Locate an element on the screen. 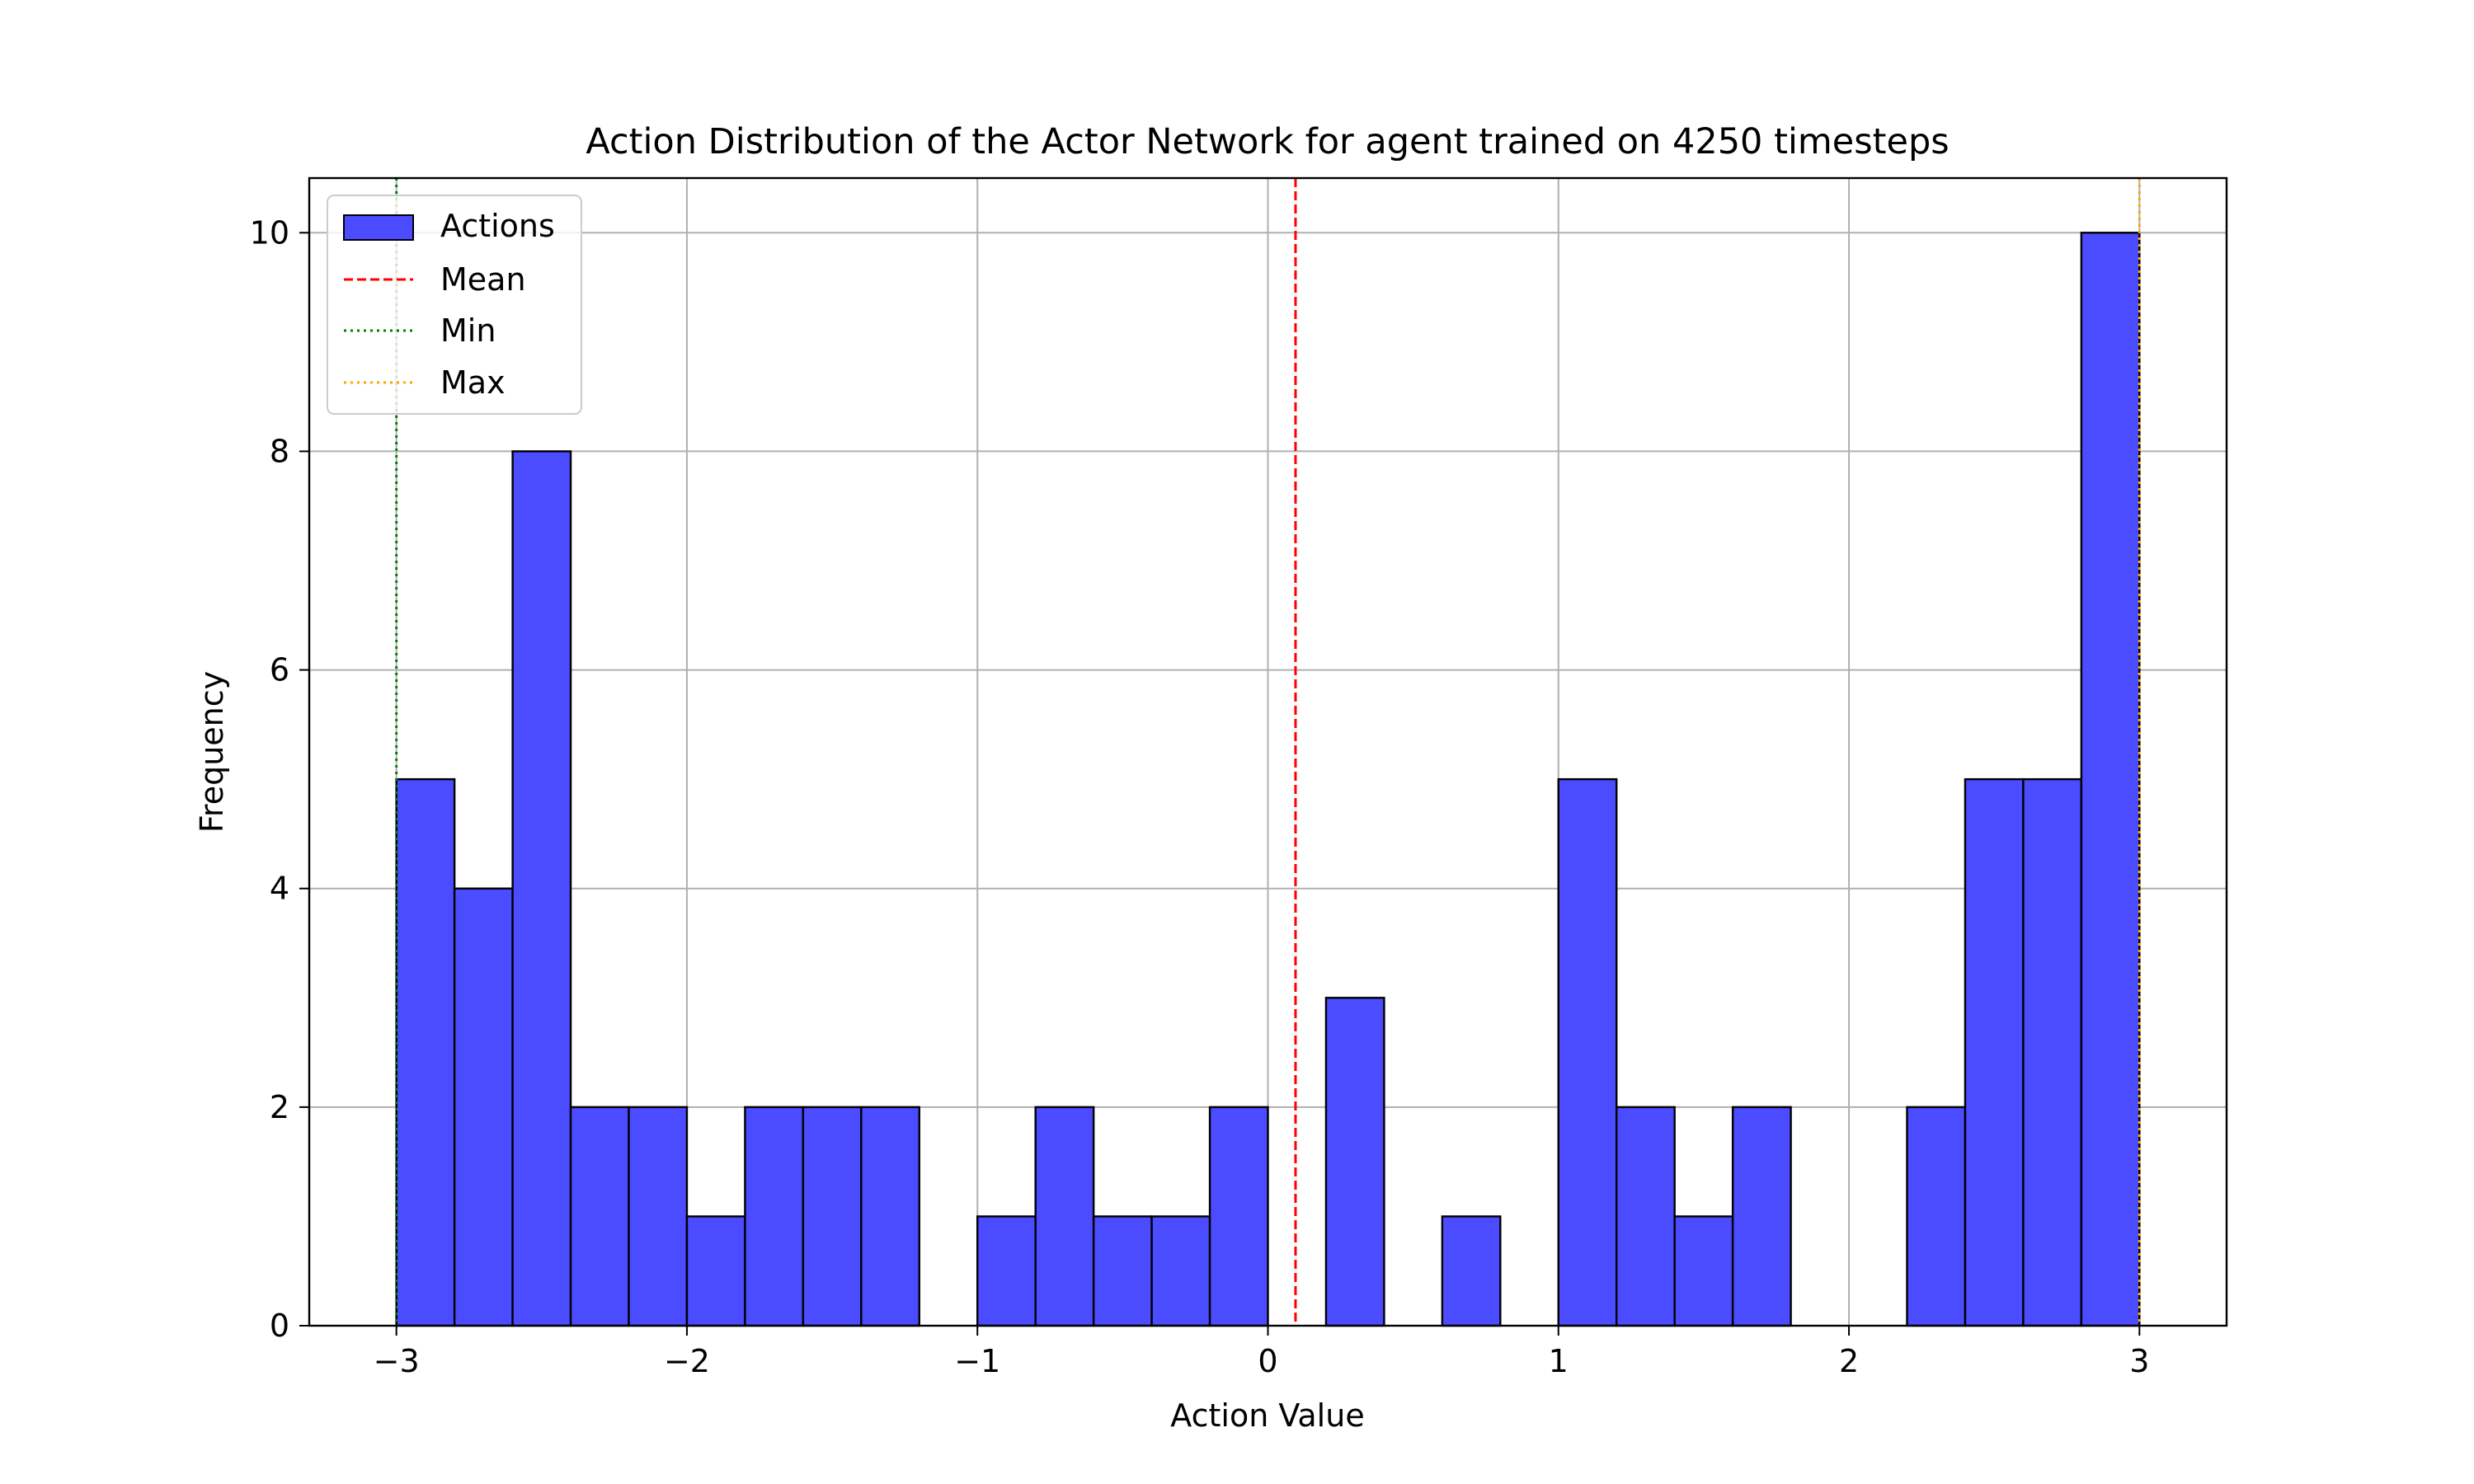  y-tick-label: 2 is located at coordinates (279, 1107).